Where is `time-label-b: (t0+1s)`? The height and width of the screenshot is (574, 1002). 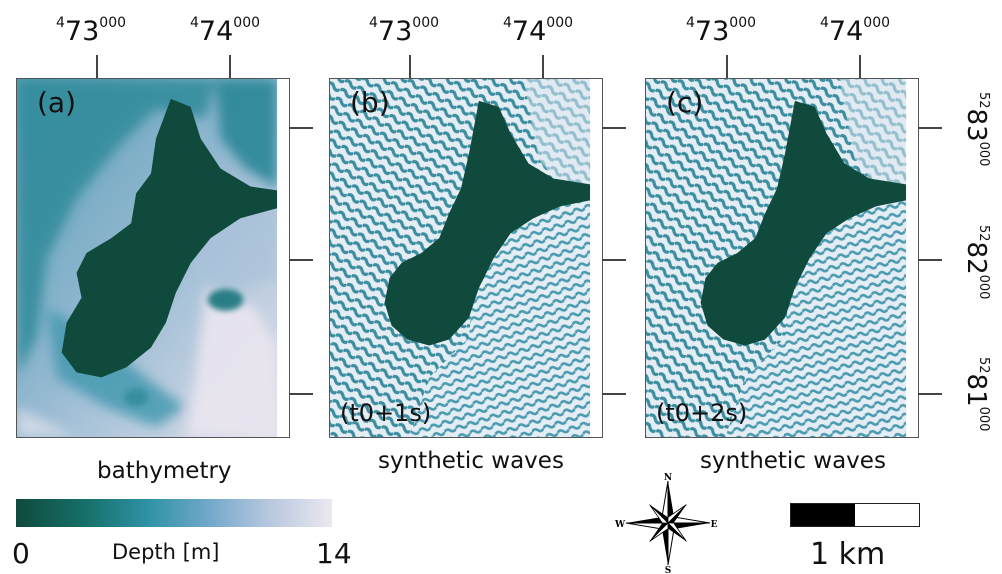
time-label-b: (t0+1s) is located at coordinates (386, 413).